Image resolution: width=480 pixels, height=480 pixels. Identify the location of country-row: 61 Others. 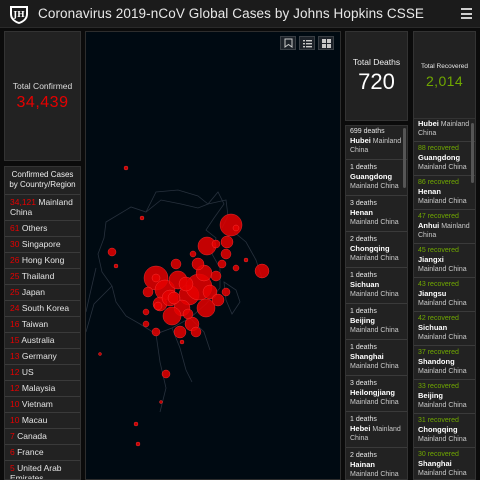
(42, 228).